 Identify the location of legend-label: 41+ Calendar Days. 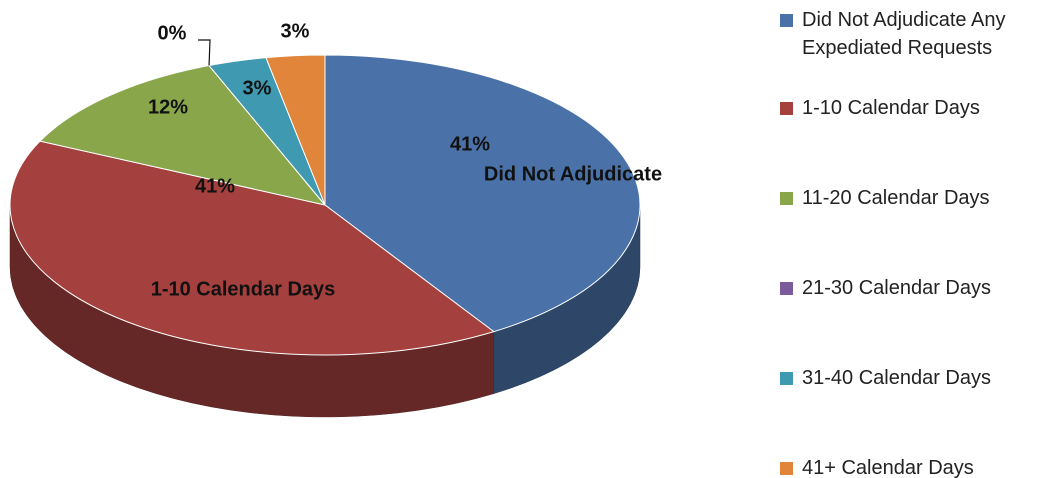
(888, 467).